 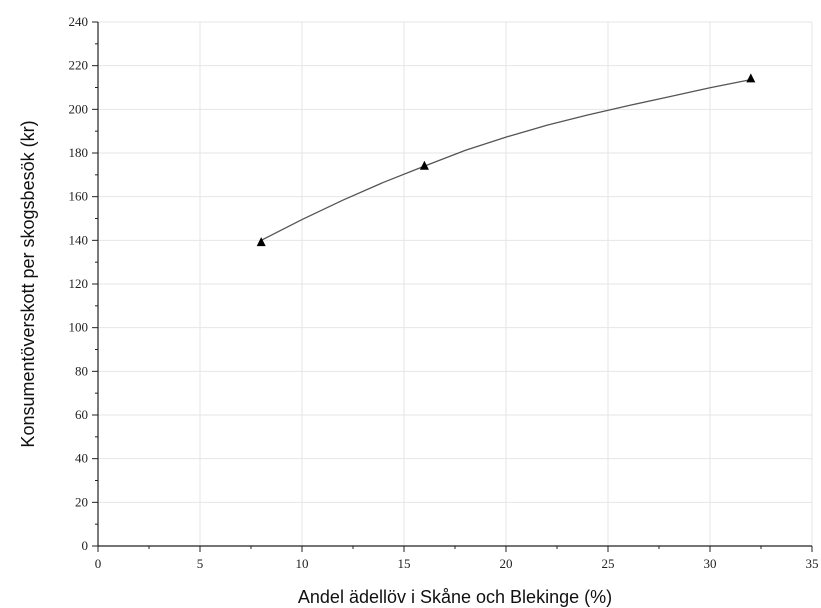 What do you see at coordinates (81, 458) in the screenshot?
I see `y-tick-label: 40` at bounding box center [81, 458].